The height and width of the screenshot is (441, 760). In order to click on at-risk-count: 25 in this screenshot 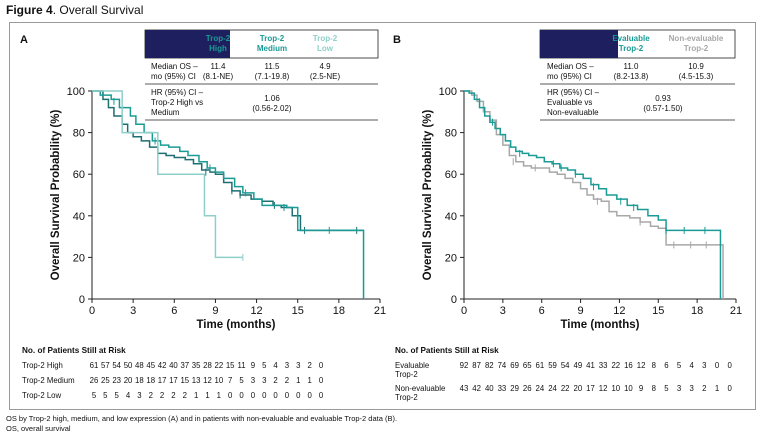, I will do `click(105, 380)`.